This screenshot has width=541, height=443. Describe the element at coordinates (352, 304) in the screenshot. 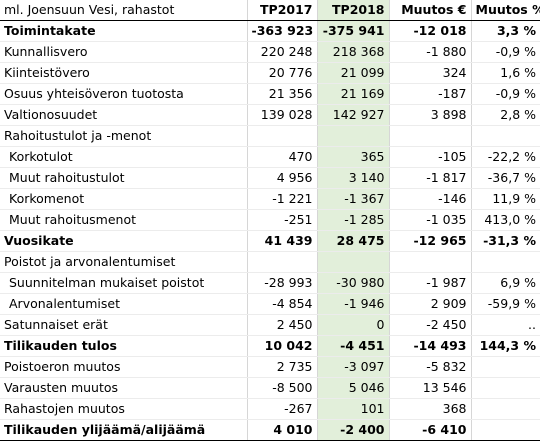

I see `cell-tp2018: -1 946` at that location.